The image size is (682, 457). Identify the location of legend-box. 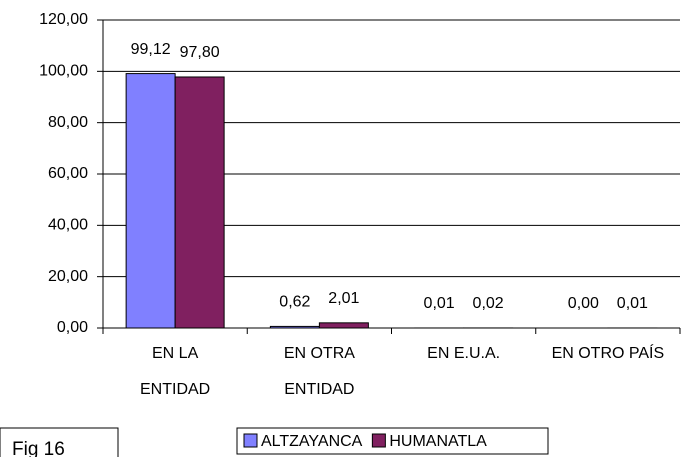
(392, 441).